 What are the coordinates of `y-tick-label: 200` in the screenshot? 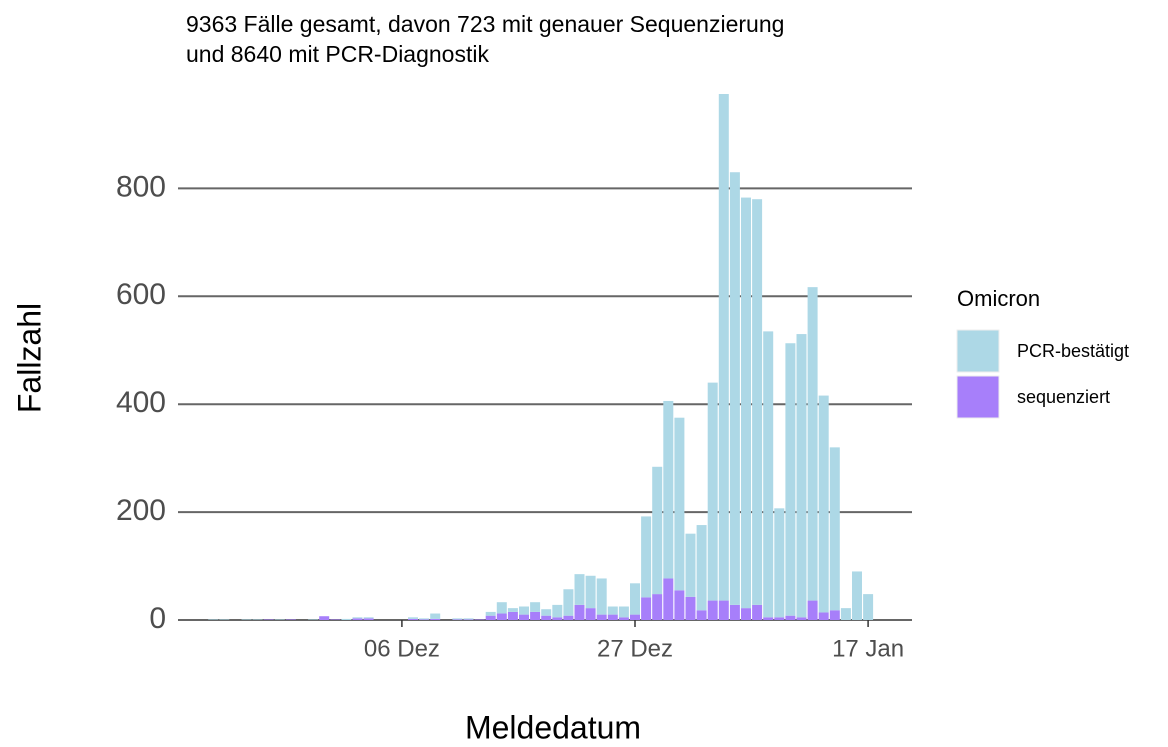 It's located at (141, 510).